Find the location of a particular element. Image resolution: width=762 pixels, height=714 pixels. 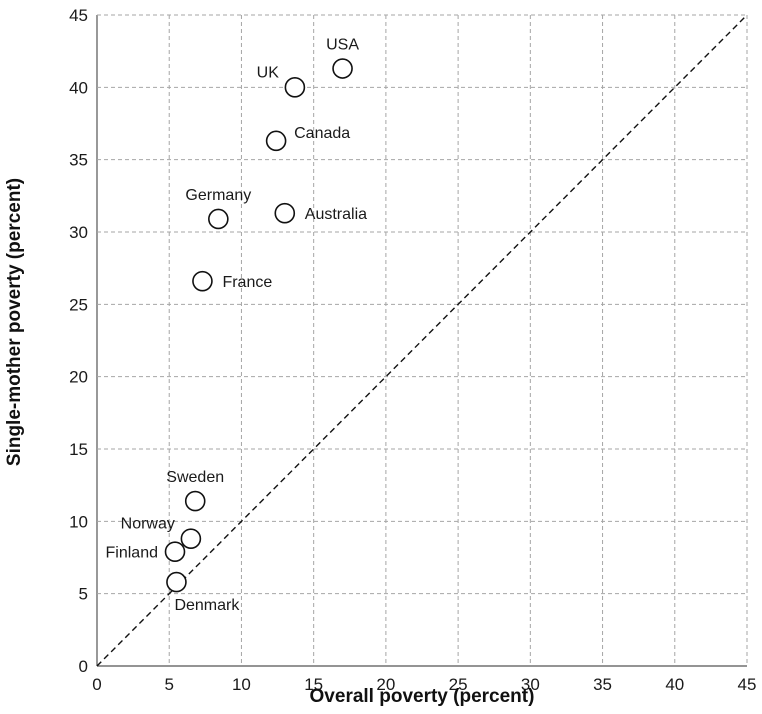

y-tick-label: 45 is located at coordinates (78, 15).